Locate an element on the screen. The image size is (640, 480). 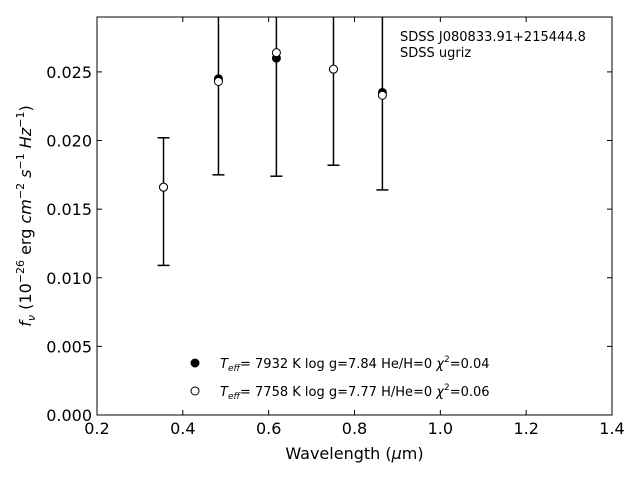
y-title-exp3: −1 is located at coordinates (20, 161).